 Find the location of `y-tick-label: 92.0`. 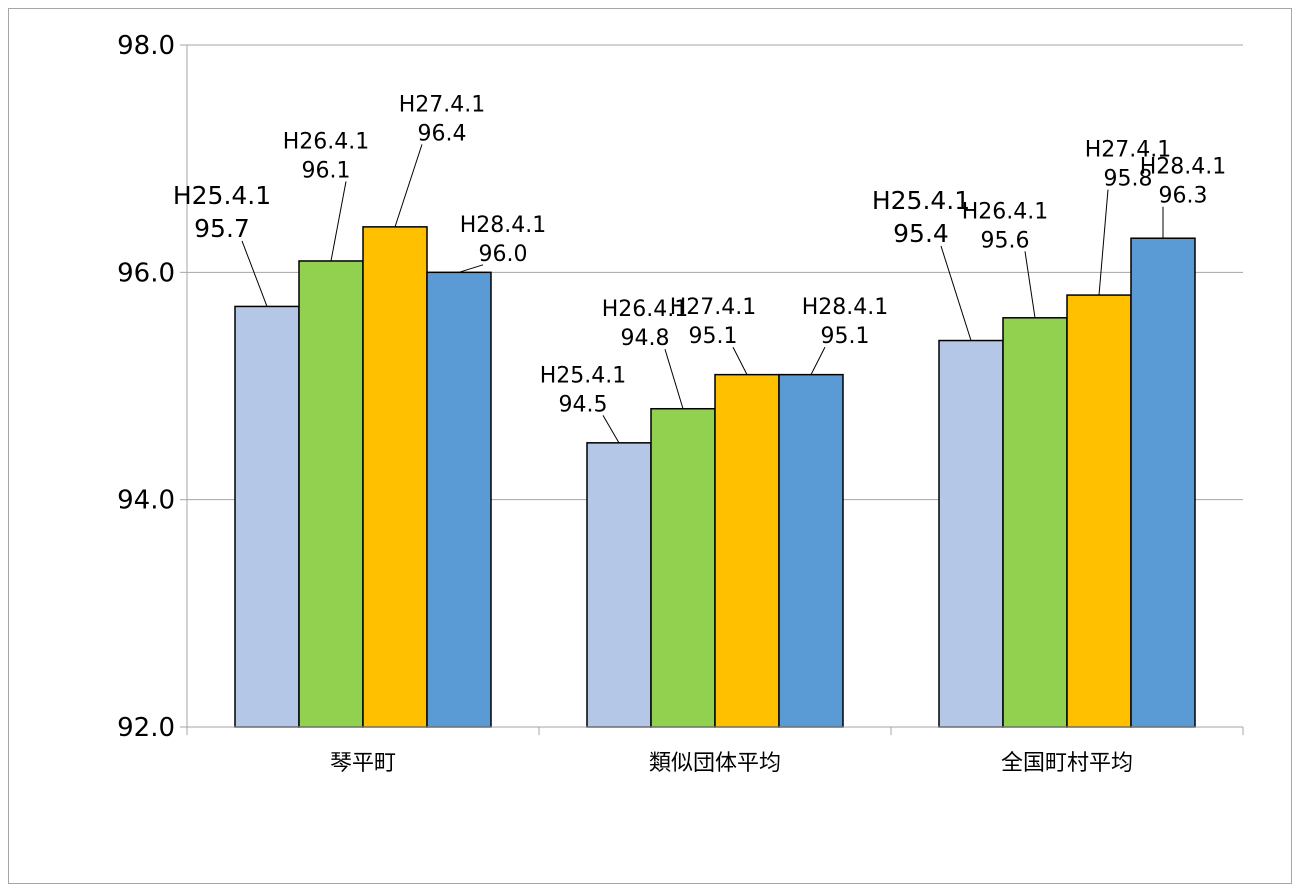

y-tick-label: 92.0 is located at coordinates (146, 728).